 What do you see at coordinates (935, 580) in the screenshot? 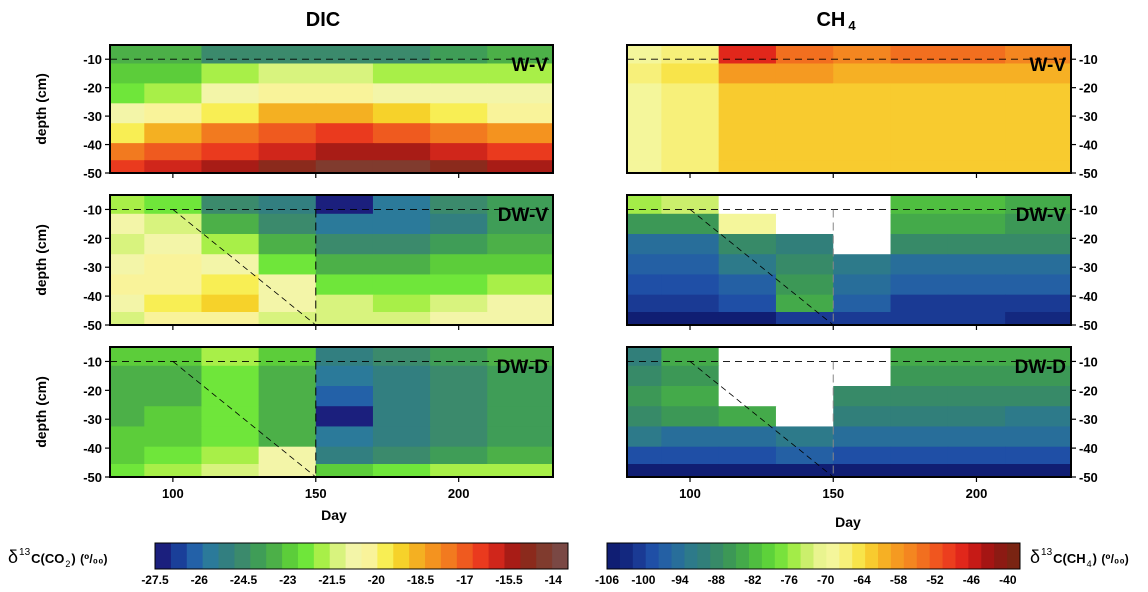
I see `colorbar-tick-label: -52` at bounding box center [935, 580].